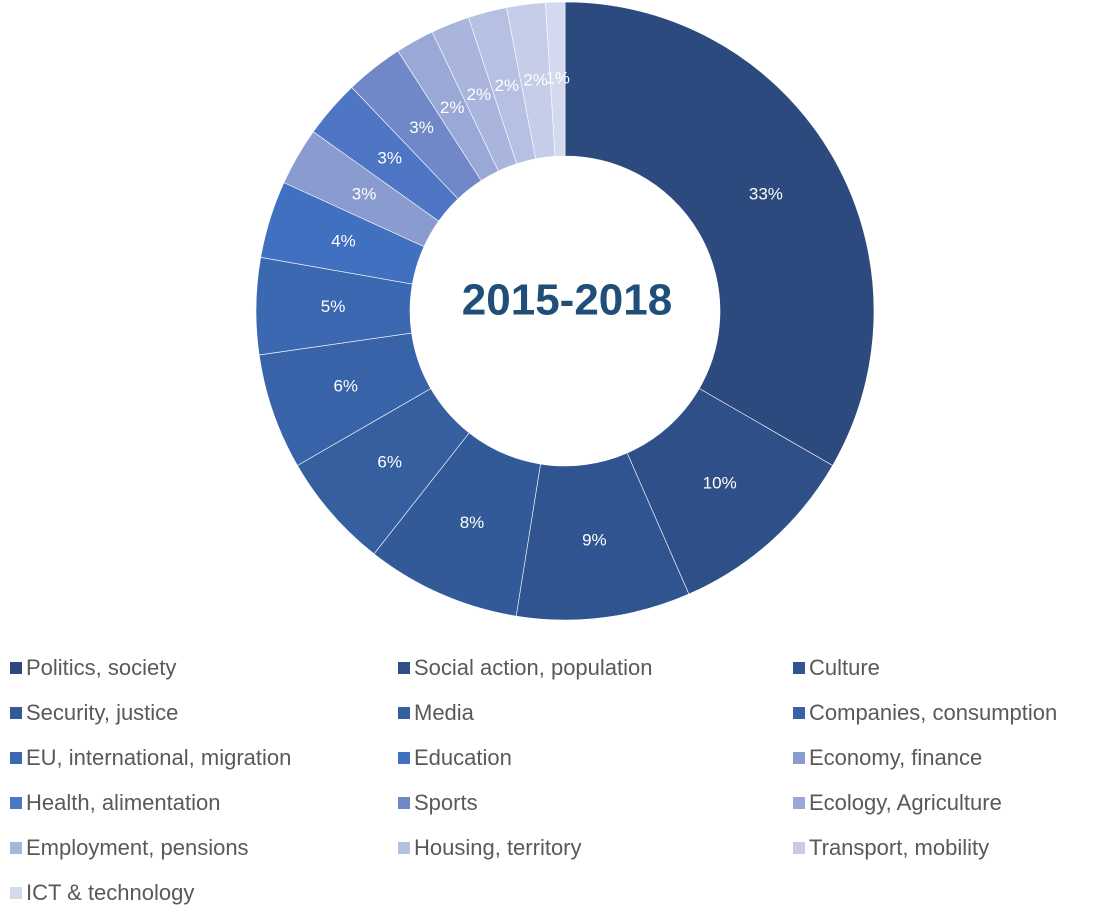 The image size is (1115, 908). Describe the element at coordinates (933, 712) in the screenshot. I see `legend-label: Companies, consumption` at that location.